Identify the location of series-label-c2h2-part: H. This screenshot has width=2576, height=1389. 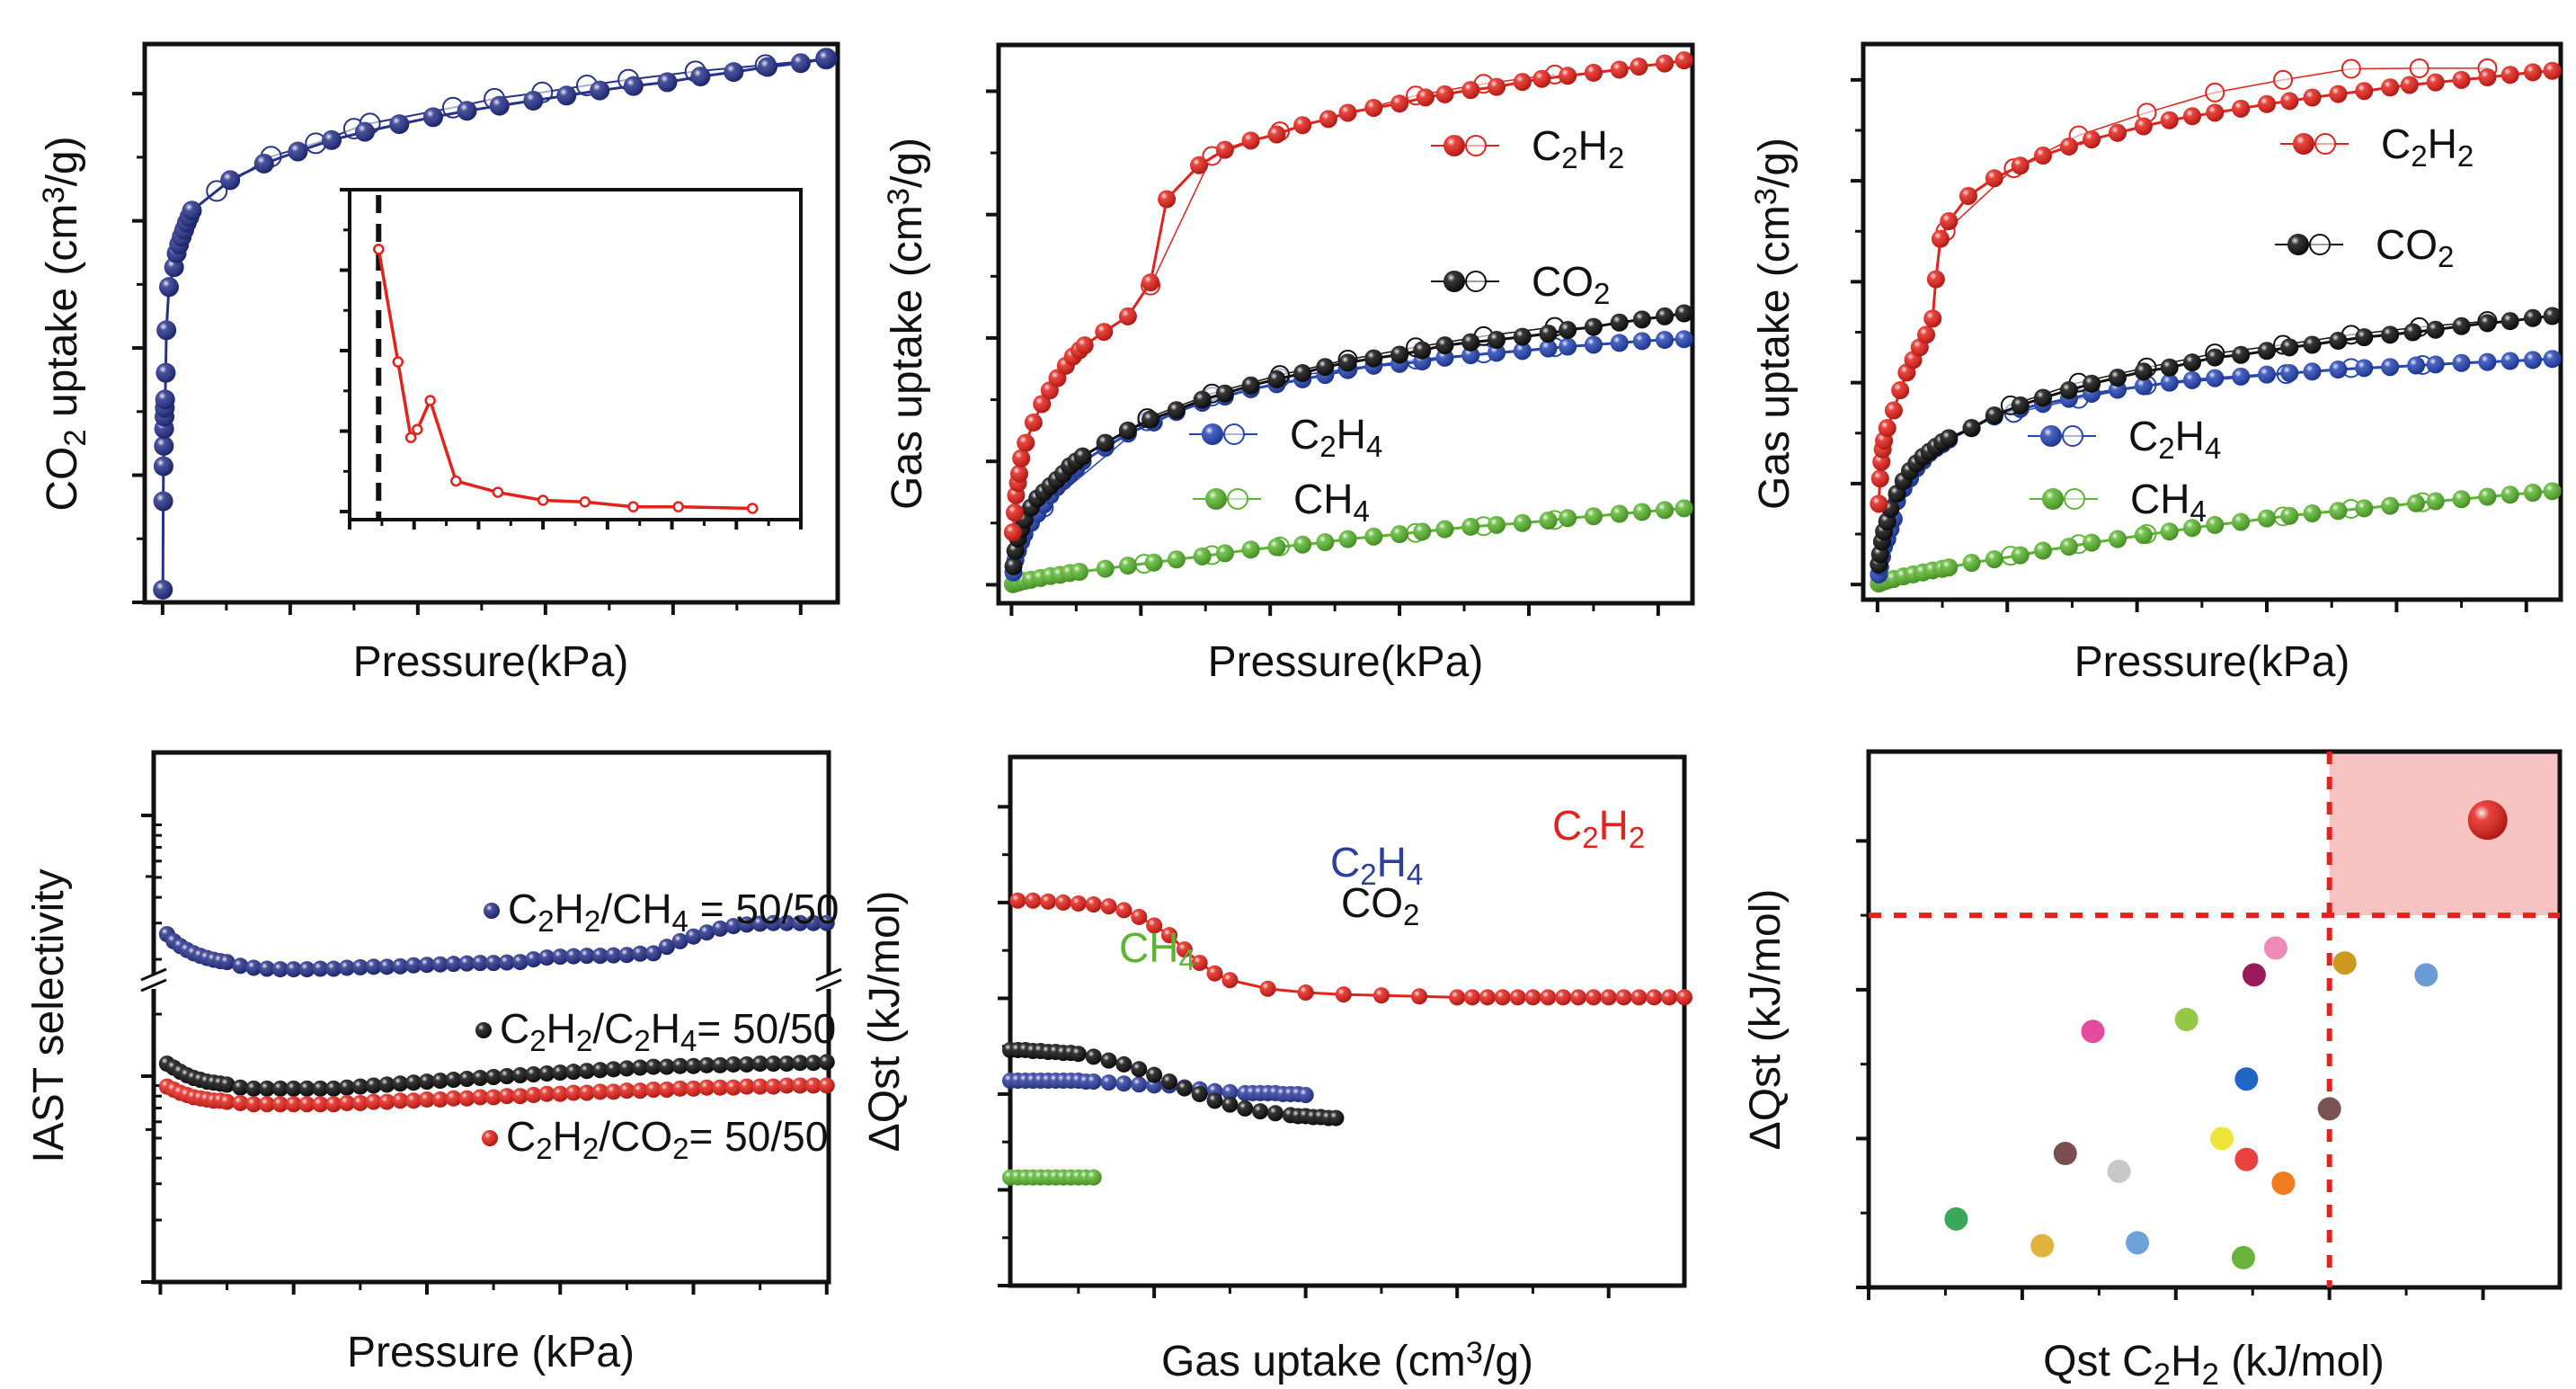
(1614, 825).